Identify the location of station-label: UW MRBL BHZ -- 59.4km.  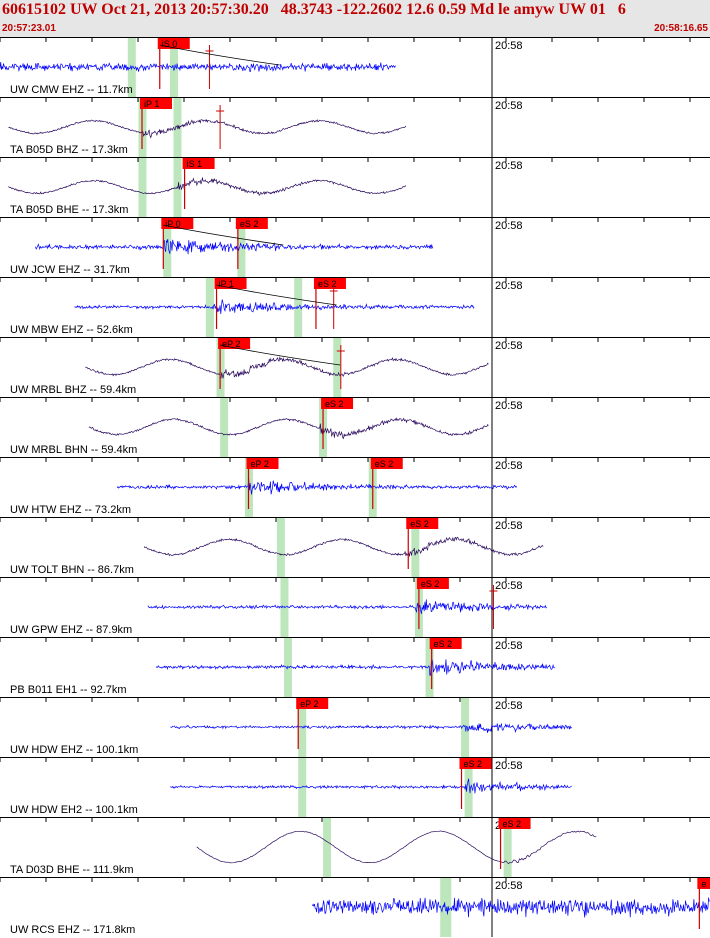
(73, 390).